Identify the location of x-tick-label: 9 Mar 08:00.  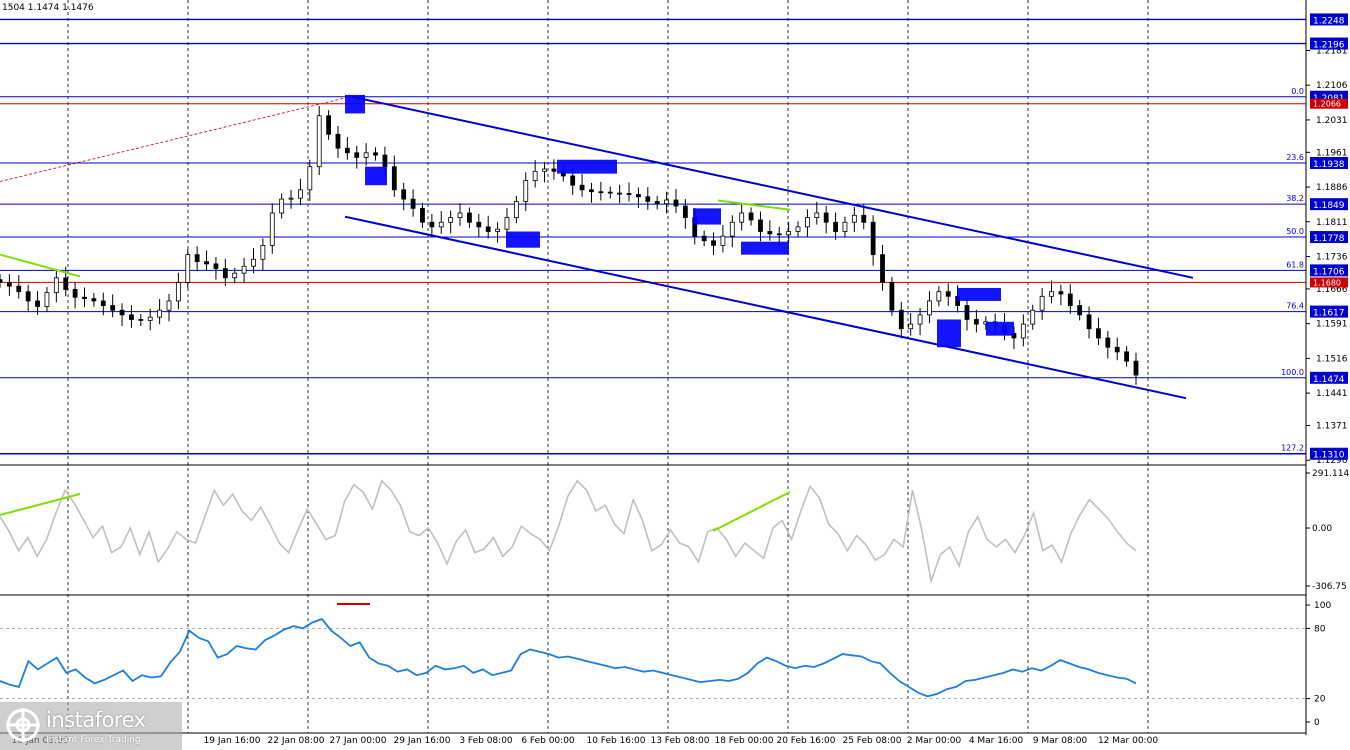
(1060, 741).